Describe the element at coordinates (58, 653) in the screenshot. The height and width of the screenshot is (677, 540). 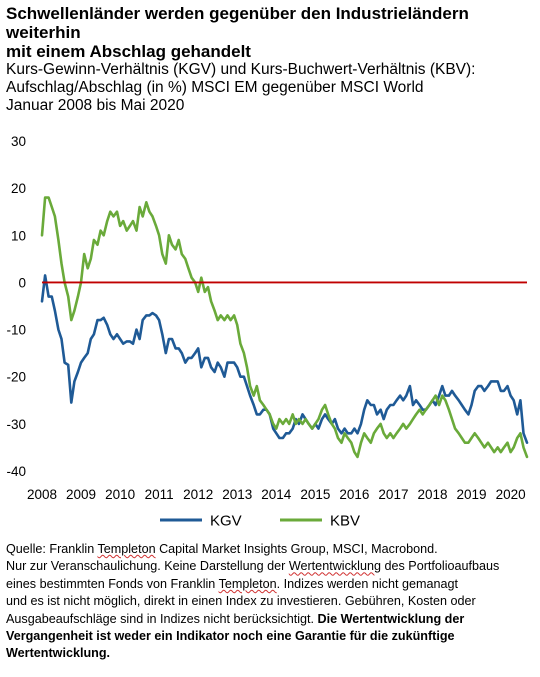
I see `disclaimer-line7: Wertentwicklung.` at that location.